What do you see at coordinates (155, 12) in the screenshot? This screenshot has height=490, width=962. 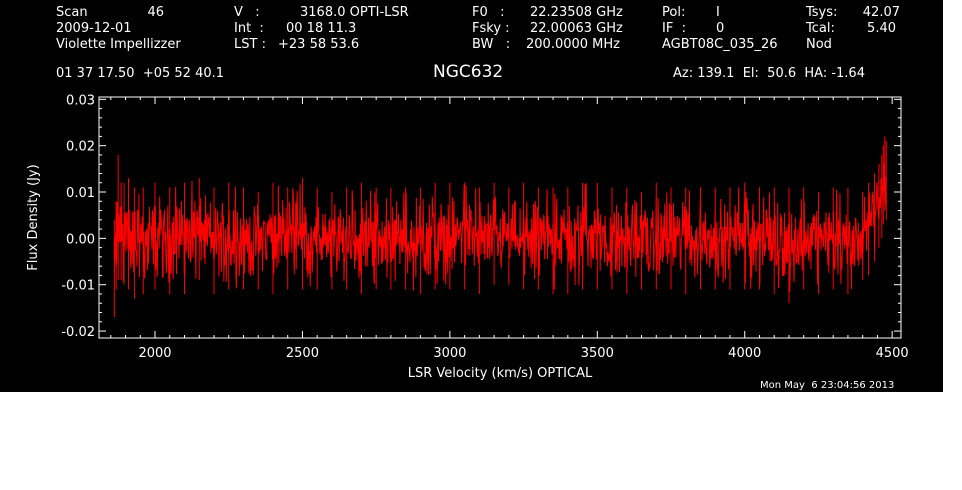 I see `scan-value: 46` at bounding box center [155, 12].